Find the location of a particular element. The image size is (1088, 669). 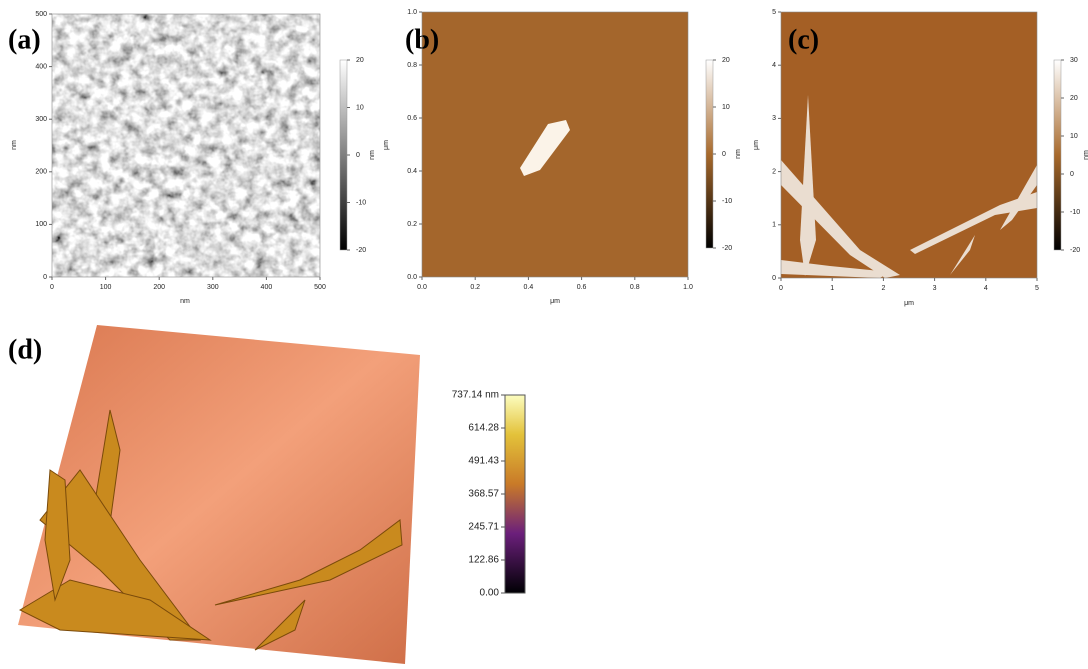

y-tick-label: 0.6 is located at coordinates (412, 118).